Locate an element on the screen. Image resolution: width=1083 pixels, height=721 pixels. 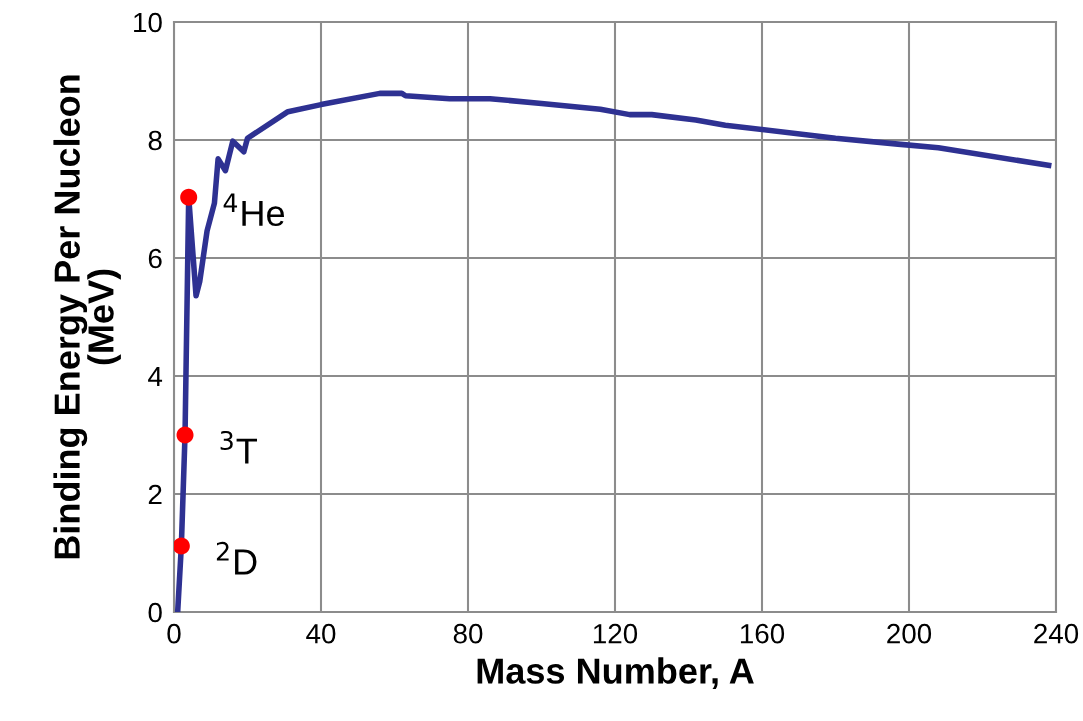
y-tick-label: 10 is located at coordinates (148, 22).